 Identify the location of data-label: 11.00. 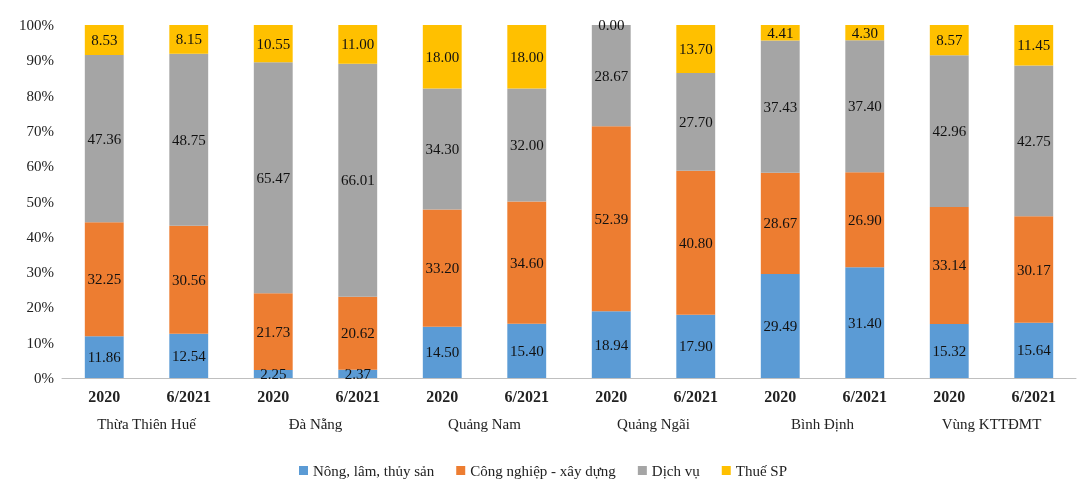
(358, 44).